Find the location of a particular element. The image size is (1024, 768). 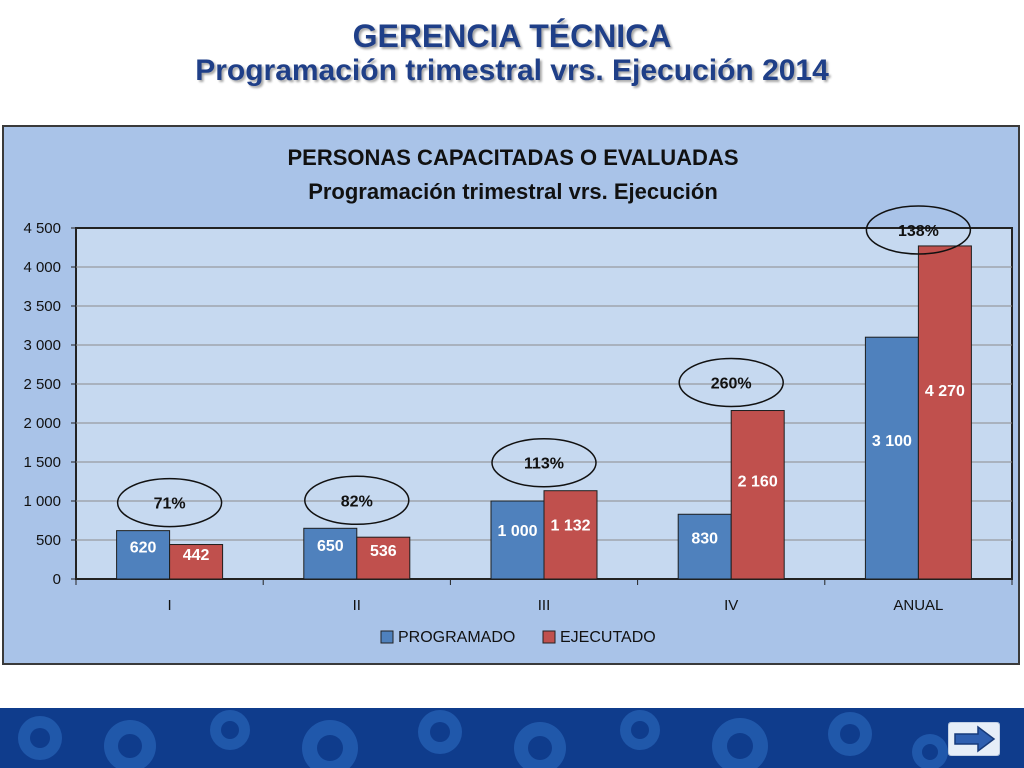

legend-label-ejecutado: EJECUTADO is located at coordinates (608, 637).